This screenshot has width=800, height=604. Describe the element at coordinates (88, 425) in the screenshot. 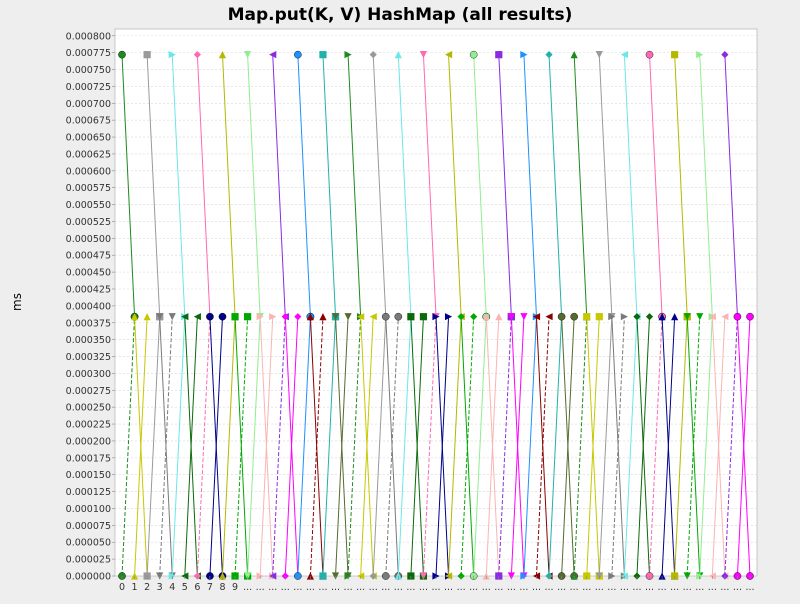

I see `y-tick-label: 0.000225` at that location.